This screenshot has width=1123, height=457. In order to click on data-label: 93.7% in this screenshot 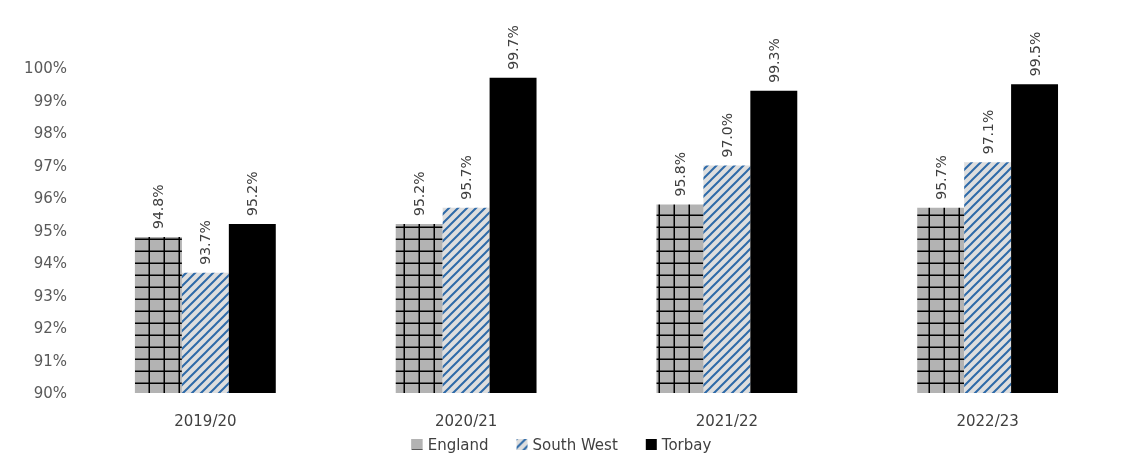, I will do `click(205, 242)`.